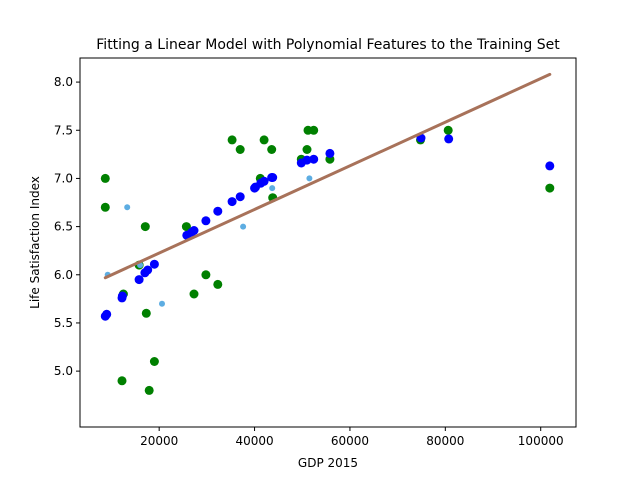  Describe the element at coordinates (63, 178) in the screenshot. I see `y-tick-label: 7.0` at that location.